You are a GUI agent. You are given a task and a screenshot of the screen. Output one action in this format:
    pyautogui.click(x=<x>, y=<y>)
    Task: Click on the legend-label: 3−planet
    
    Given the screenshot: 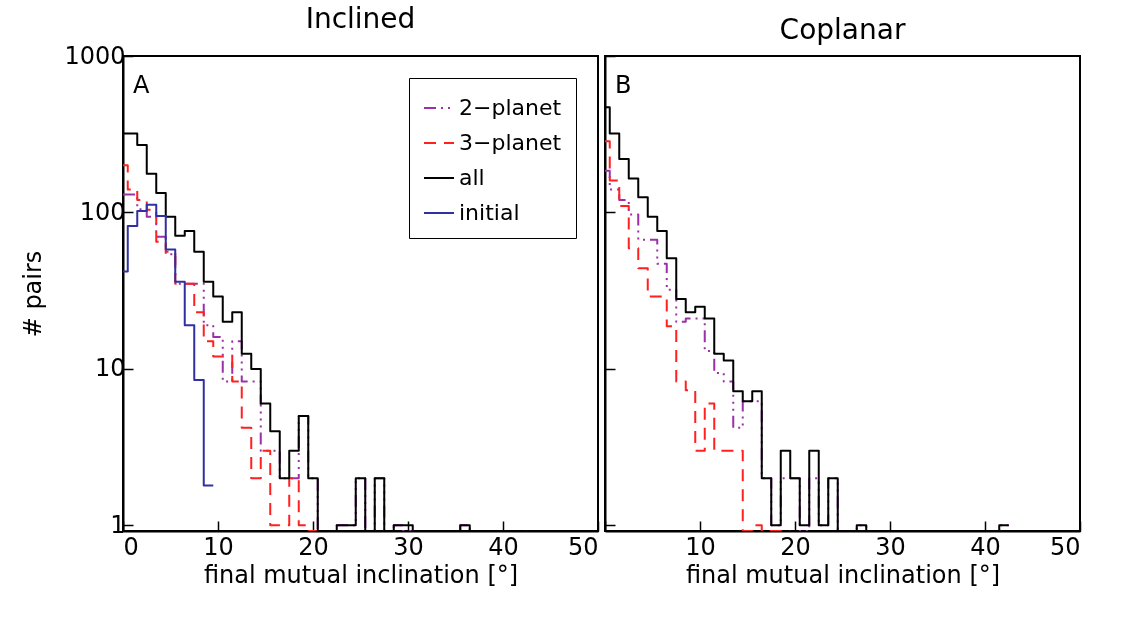 What is the action you would take?
    pyautogui.click(x=510, y=142)
    